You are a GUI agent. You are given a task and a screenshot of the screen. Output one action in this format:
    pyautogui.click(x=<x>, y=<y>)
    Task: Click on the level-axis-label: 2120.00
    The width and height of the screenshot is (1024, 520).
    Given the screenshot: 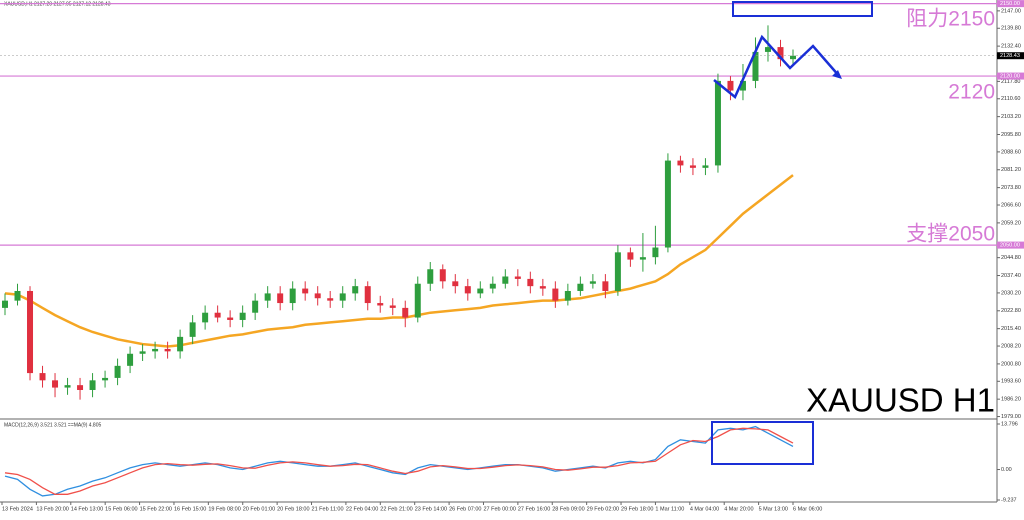 What is the action you would take?
    pyautogui.click(x=1010, y=77)
    